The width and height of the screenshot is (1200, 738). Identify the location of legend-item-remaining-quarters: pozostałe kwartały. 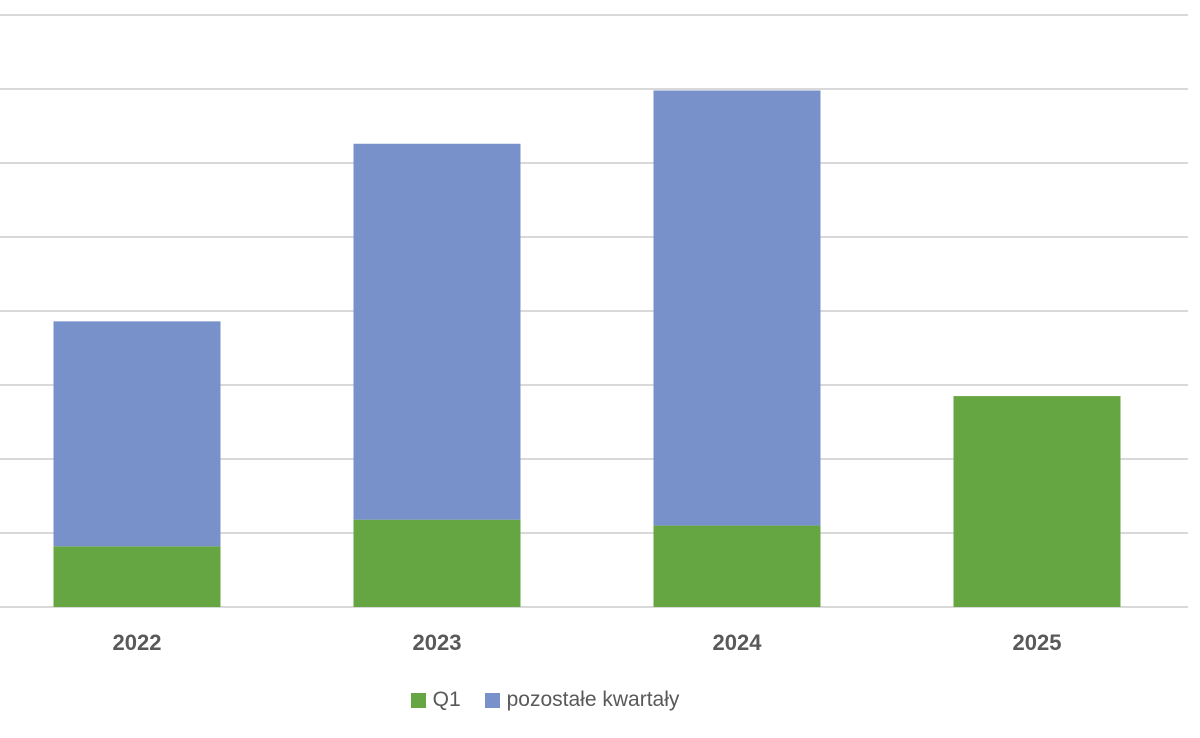
(582, 700).